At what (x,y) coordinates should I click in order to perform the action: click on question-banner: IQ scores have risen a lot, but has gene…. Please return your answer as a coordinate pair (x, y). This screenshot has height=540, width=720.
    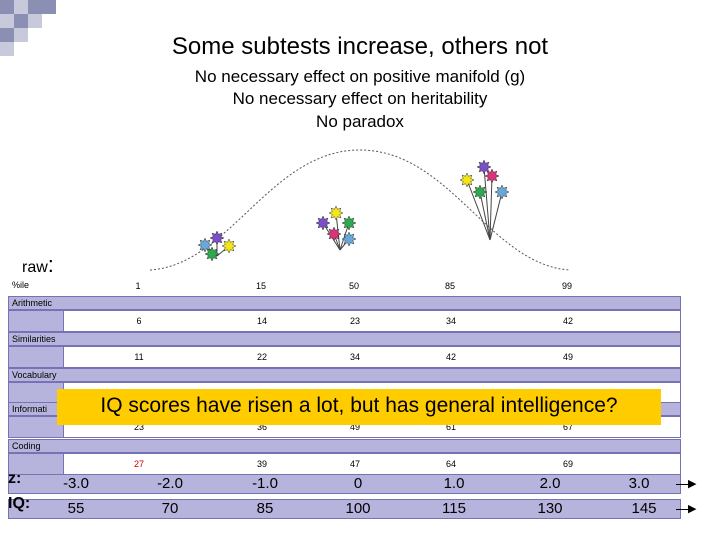
    Looking at the image, I should click on (359, 407).